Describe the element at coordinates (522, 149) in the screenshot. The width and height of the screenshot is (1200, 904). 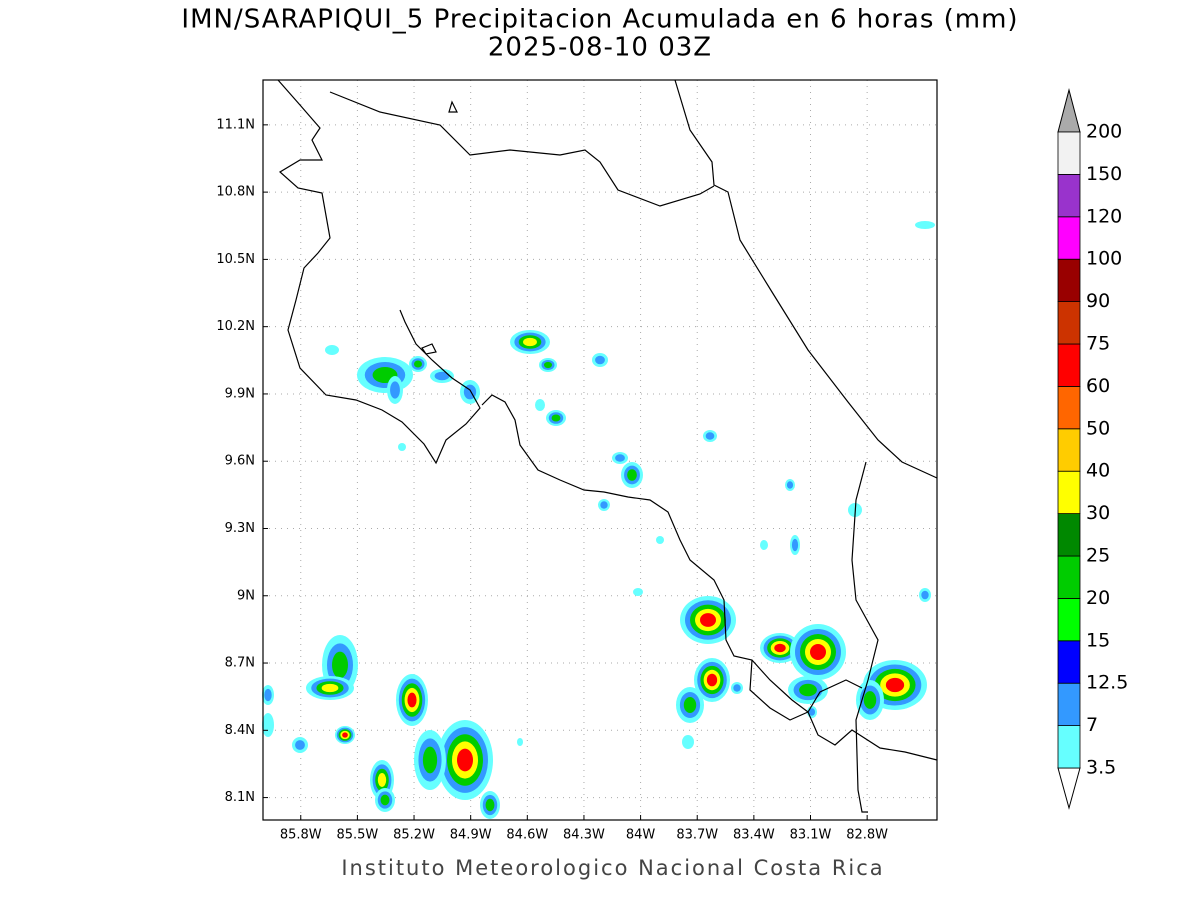
I see `nicaragua-border` at that location.